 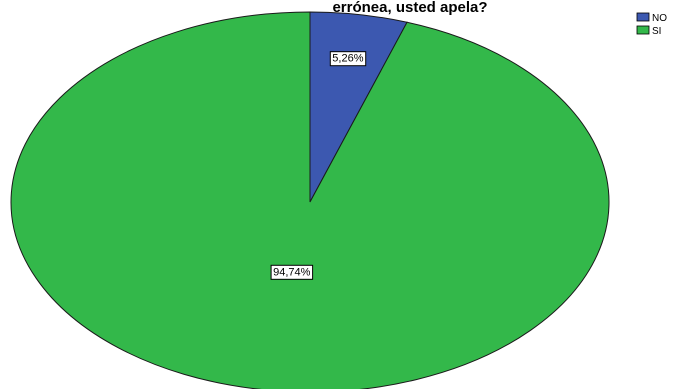 I want to click on slice-label-no: 5,26%, so click(x=348, y=59).